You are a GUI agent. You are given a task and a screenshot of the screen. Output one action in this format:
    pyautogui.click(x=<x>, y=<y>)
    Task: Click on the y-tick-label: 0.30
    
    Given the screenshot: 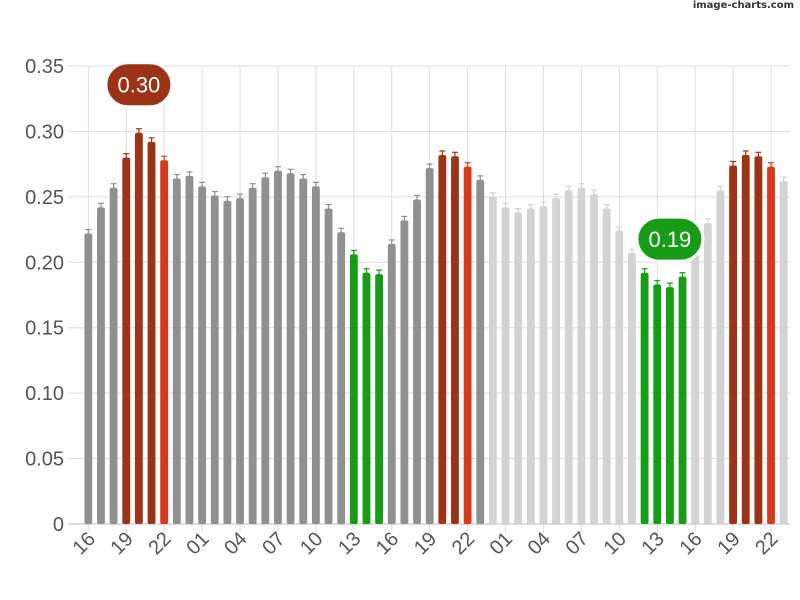 What is the action you would take?
    pyautogui.click(x=44, y=132)
    